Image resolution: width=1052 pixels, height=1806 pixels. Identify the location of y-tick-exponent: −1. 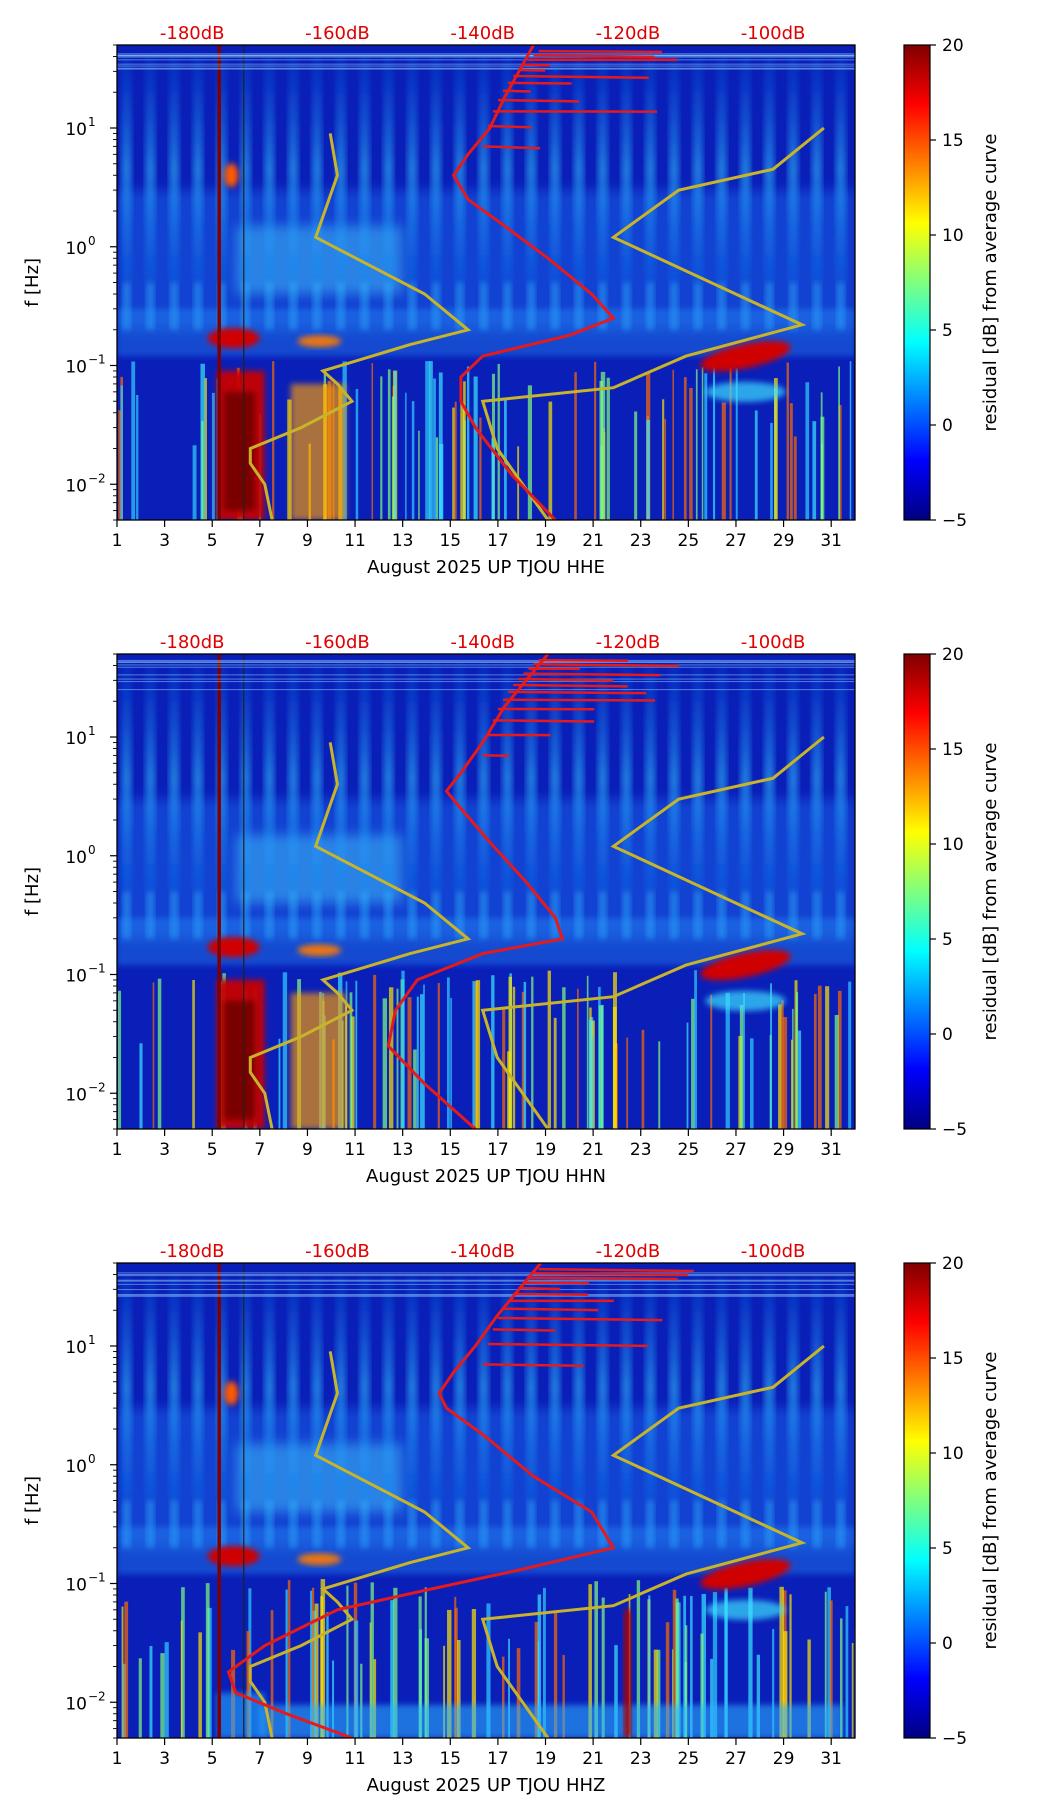
(97, 969).